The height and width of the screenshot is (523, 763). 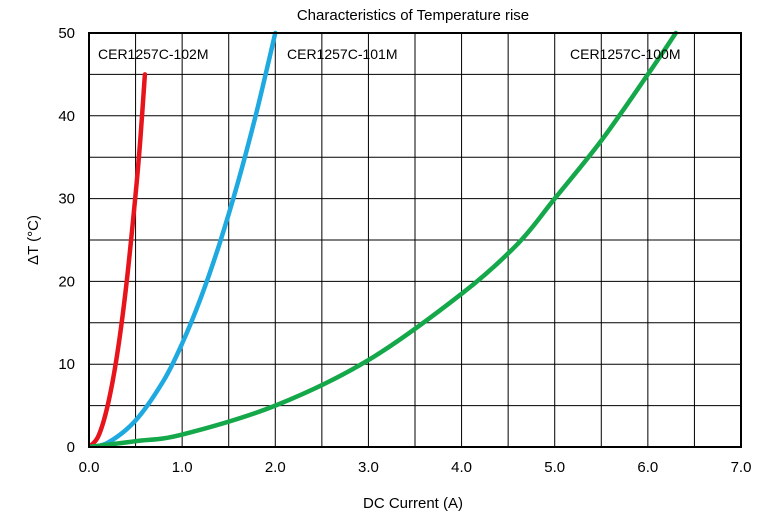 I want to click on y-tick-label: 50, so click(x=66, y=33).